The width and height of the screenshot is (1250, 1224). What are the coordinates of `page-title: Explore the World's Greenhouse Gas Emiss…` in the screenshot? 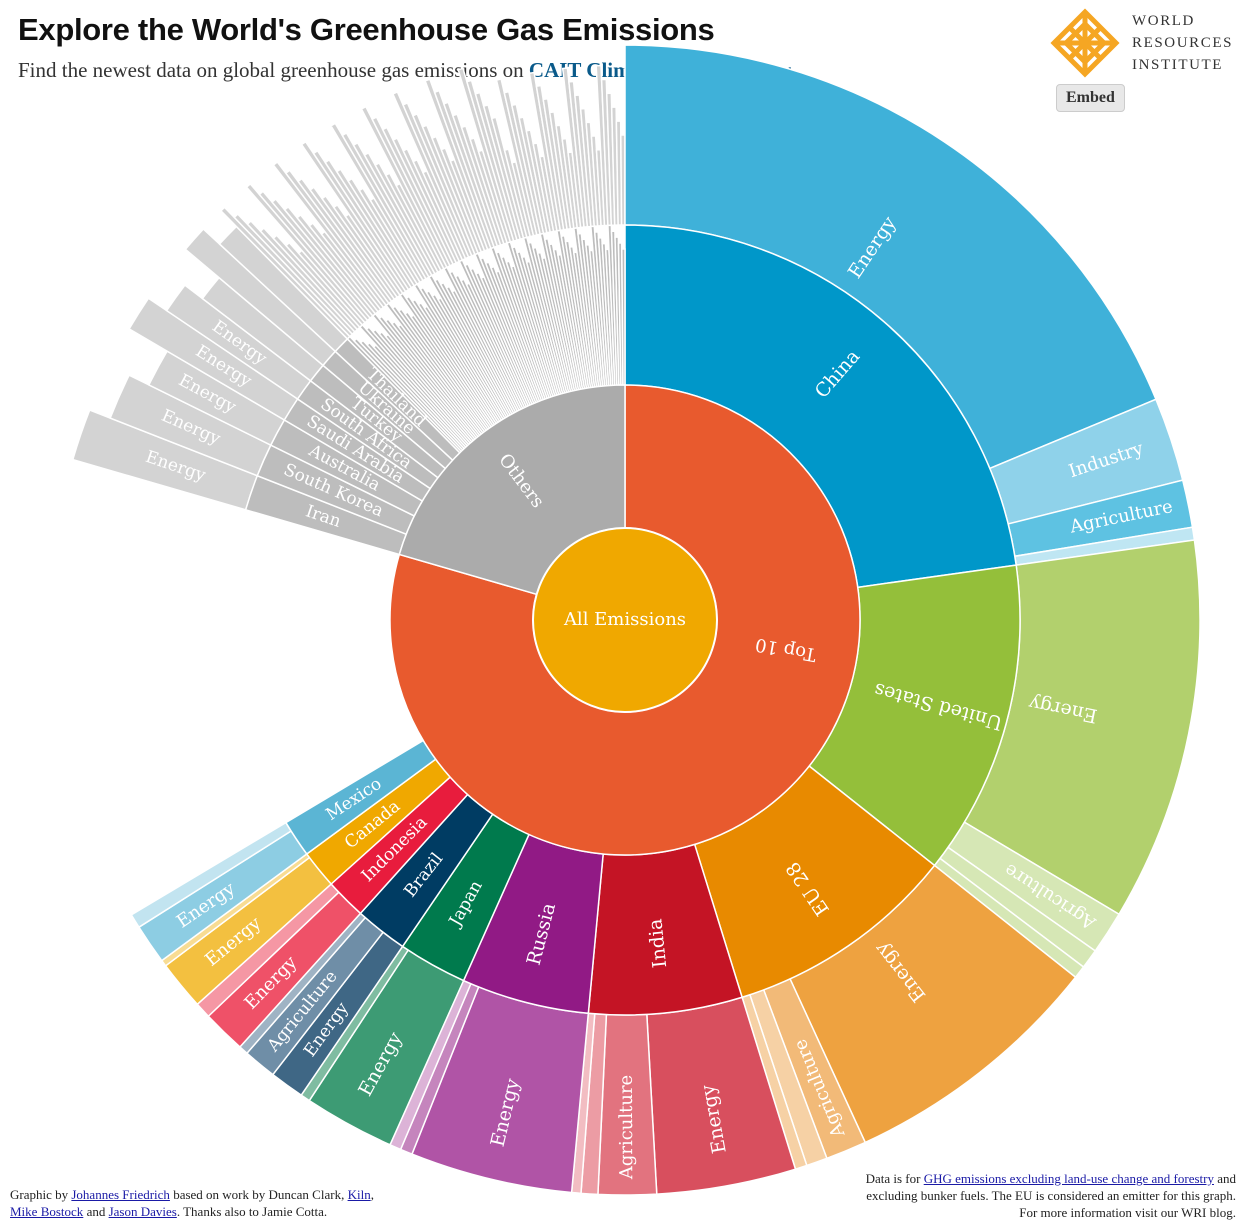 It's located at (366, 29).